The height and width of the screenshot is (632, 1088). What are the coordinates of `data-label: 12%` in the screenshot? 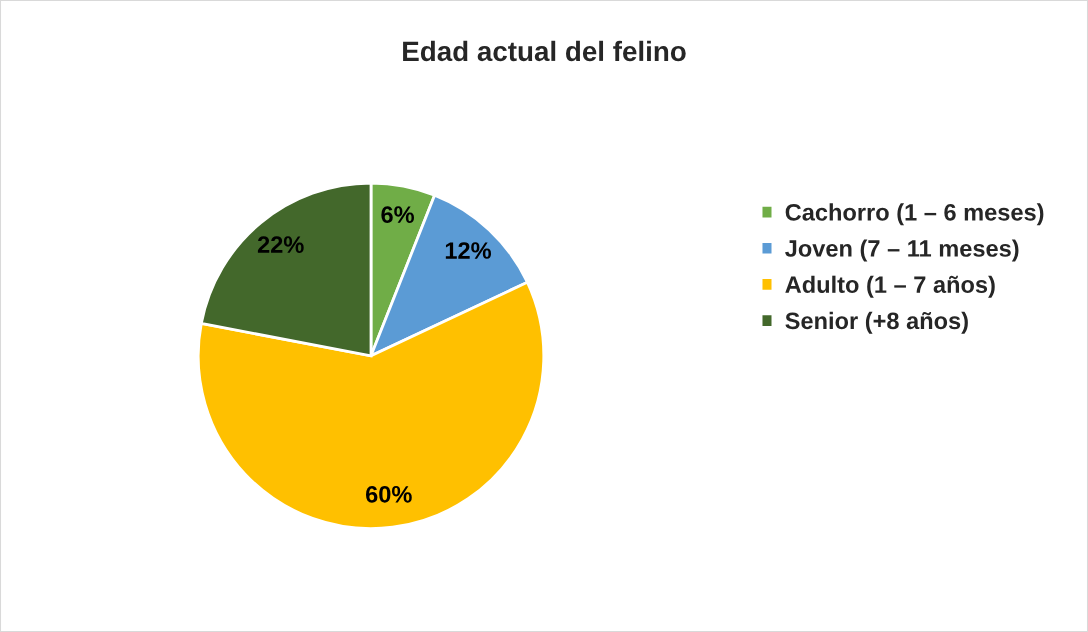 It's located at (468, 250).